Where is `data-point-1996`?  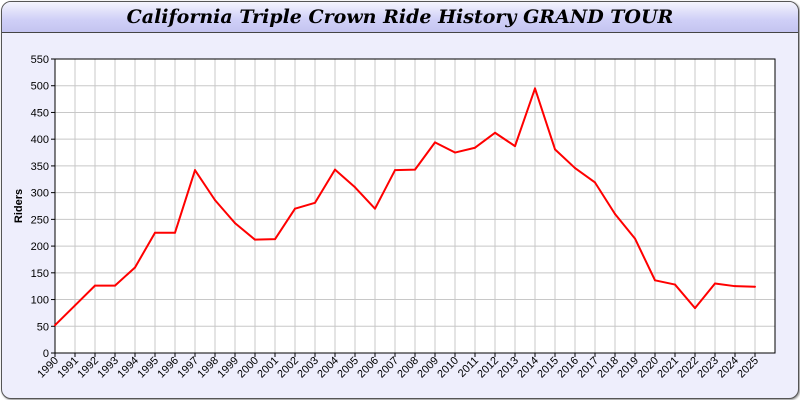 data-point-1996 is located at coordinates (175, 232).